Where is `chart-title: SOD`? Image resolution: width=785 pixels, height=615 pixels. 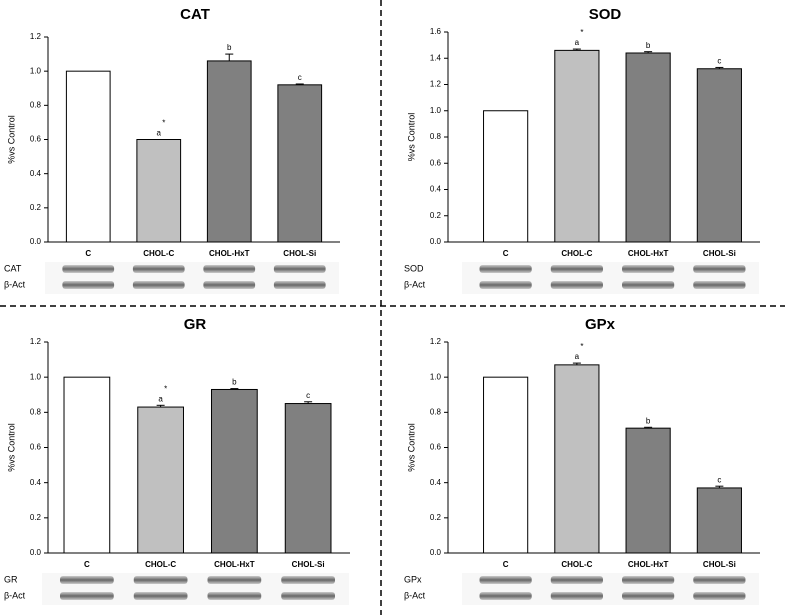 chart-title: SOD is located at coordinates (605, 14).